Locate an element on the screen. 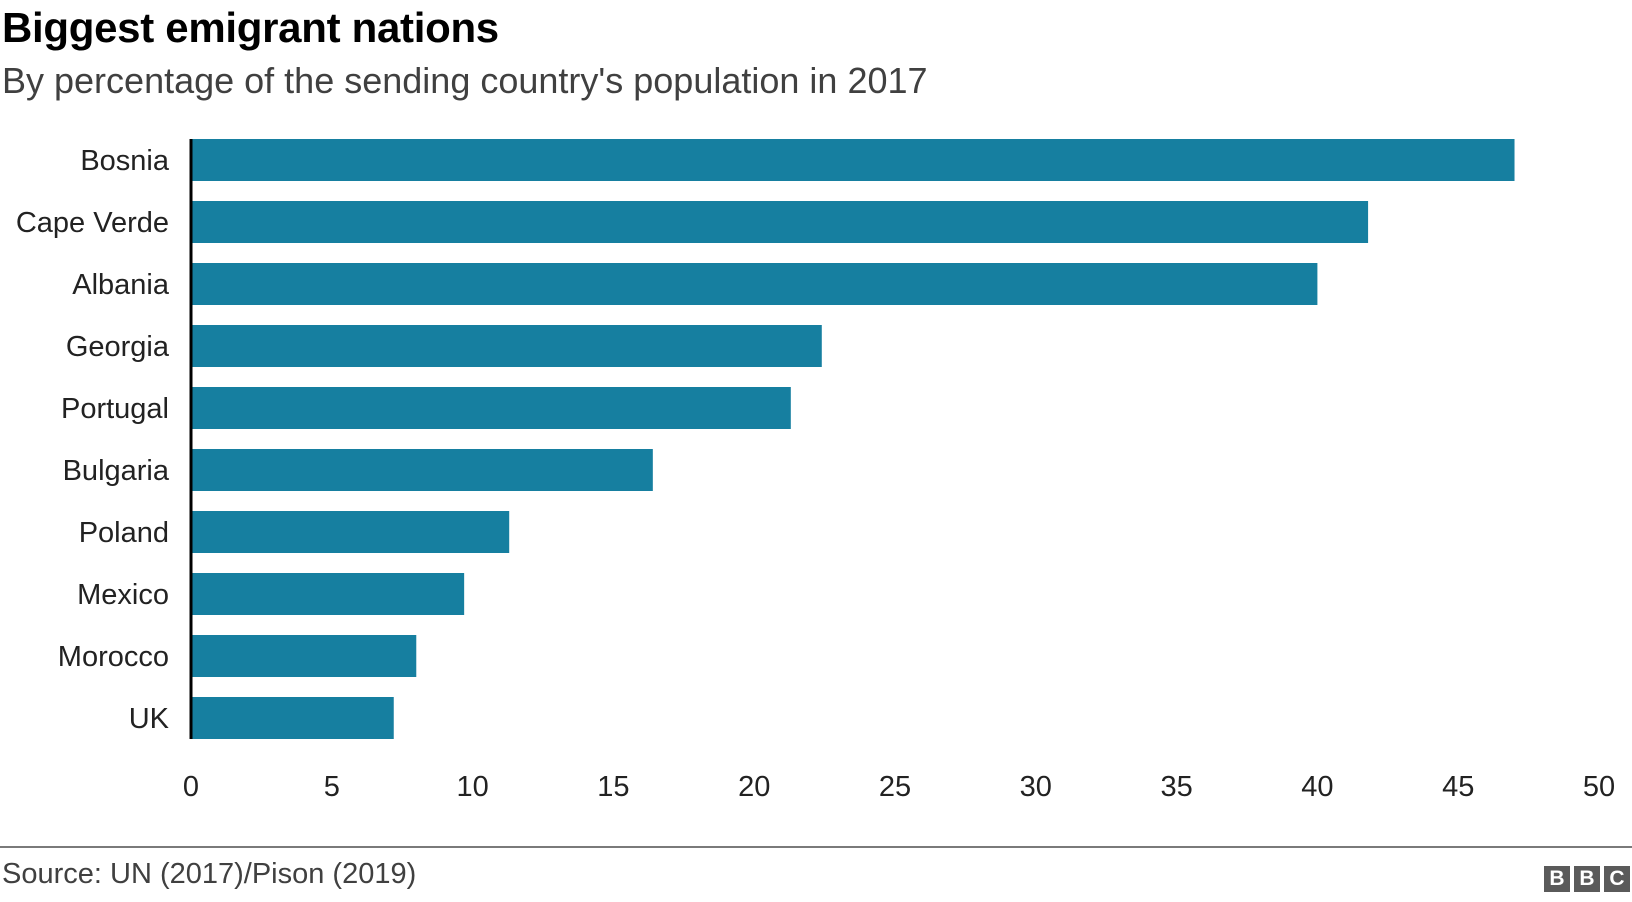 The height and width of the screenshot is (902, 1632). bar-bosnia is located at coordinates (853, 160).